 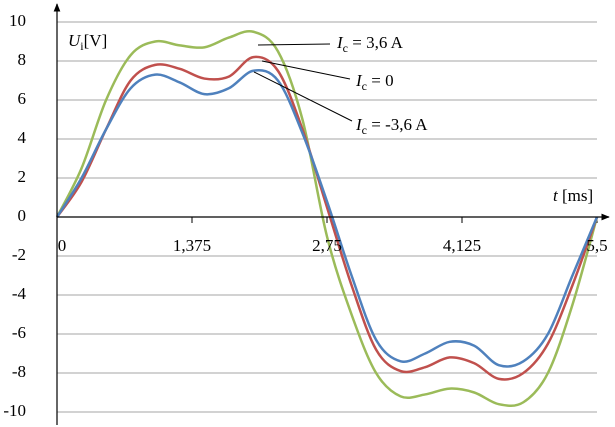 What do you see at coordinates (75, 40) in the screenshot?
I see `symbol: U` at bounding box center [75, 40].